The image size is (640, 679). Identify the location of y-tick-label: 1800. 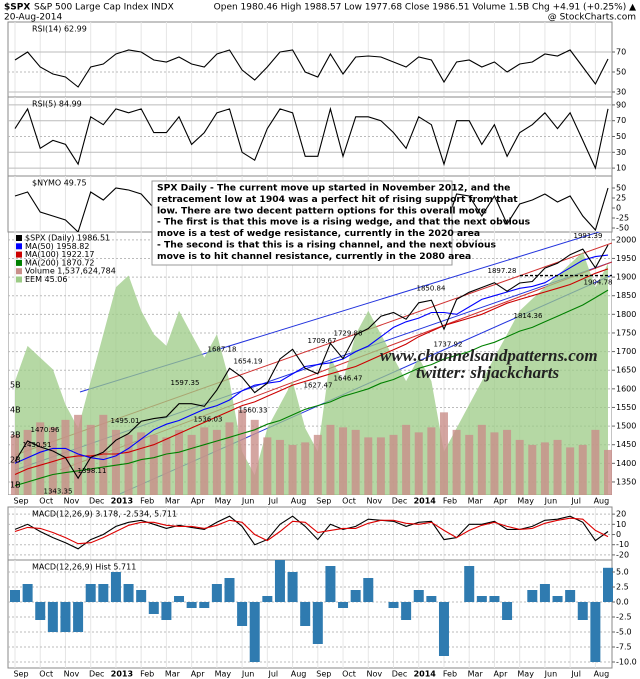
(626, 314).